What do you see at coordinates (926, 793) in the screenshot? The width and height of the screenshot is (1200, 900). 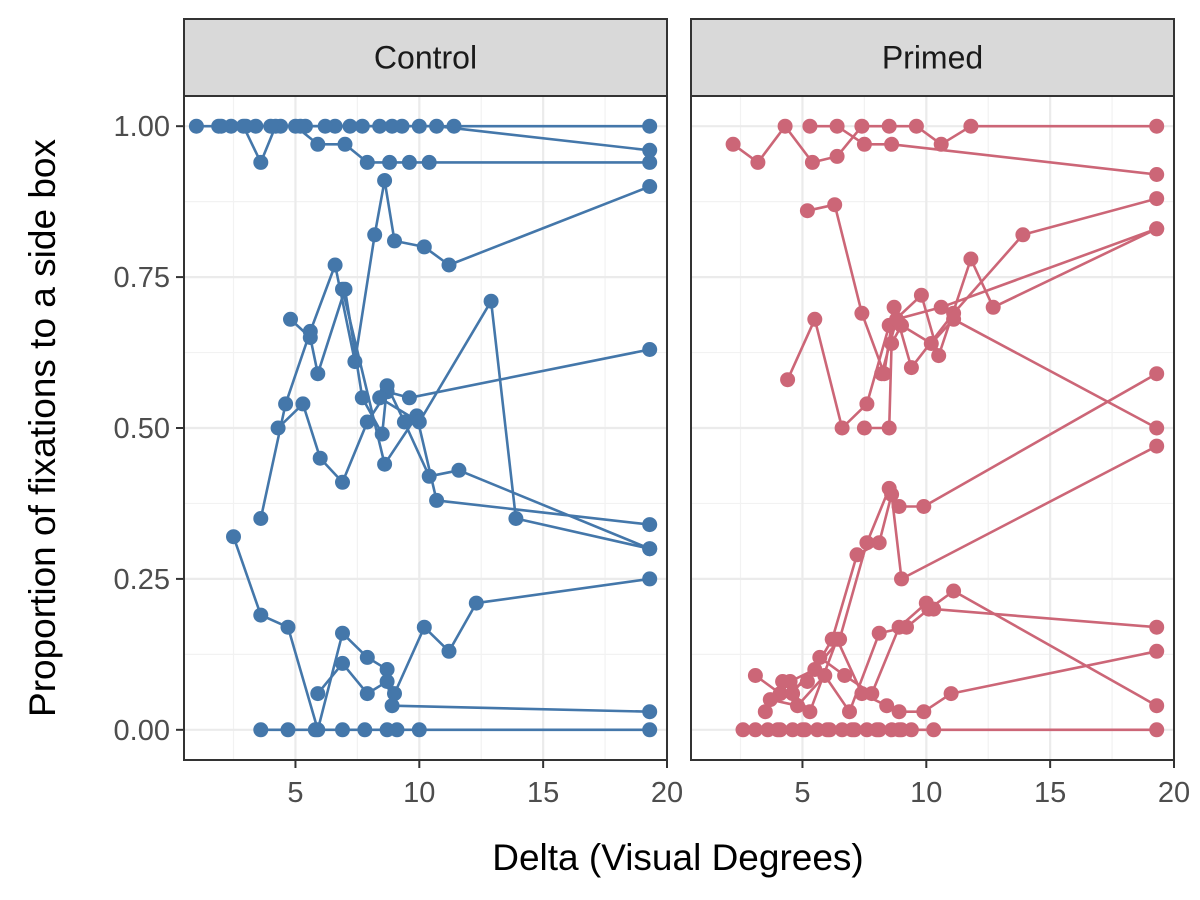 I see `x-tick-label: 10` at bounding box center [926, 793].